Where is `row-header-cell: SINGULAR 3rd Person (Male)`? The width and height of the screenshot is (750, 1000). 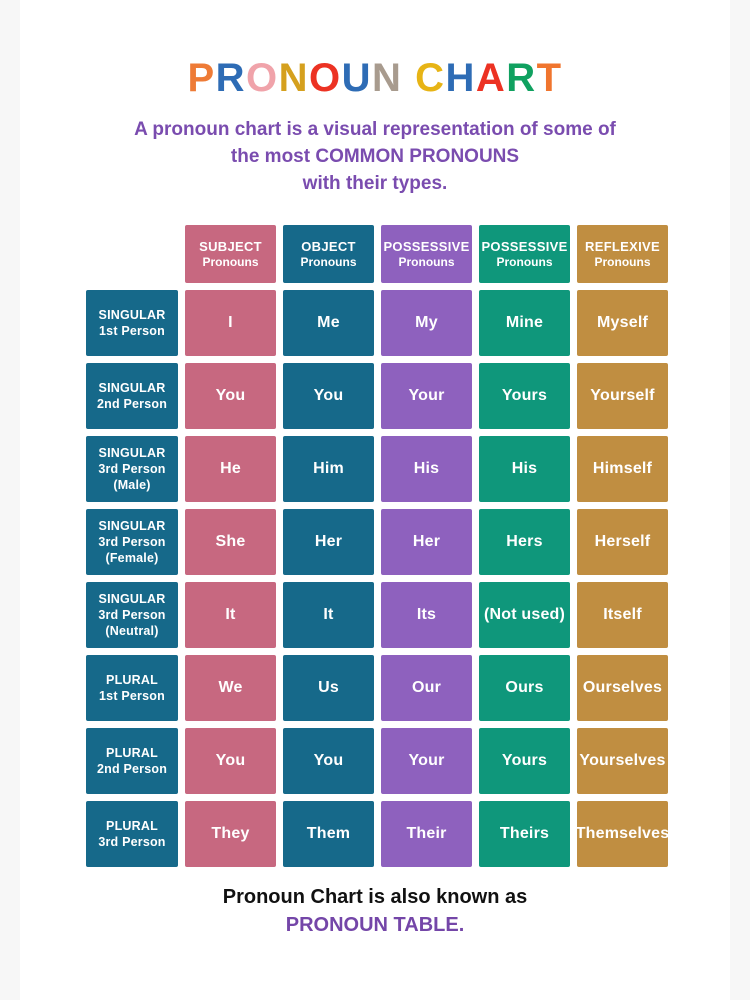
row-header-cell: SINGULAR 3rd Person (Male) is located at coordinates (132, 469).